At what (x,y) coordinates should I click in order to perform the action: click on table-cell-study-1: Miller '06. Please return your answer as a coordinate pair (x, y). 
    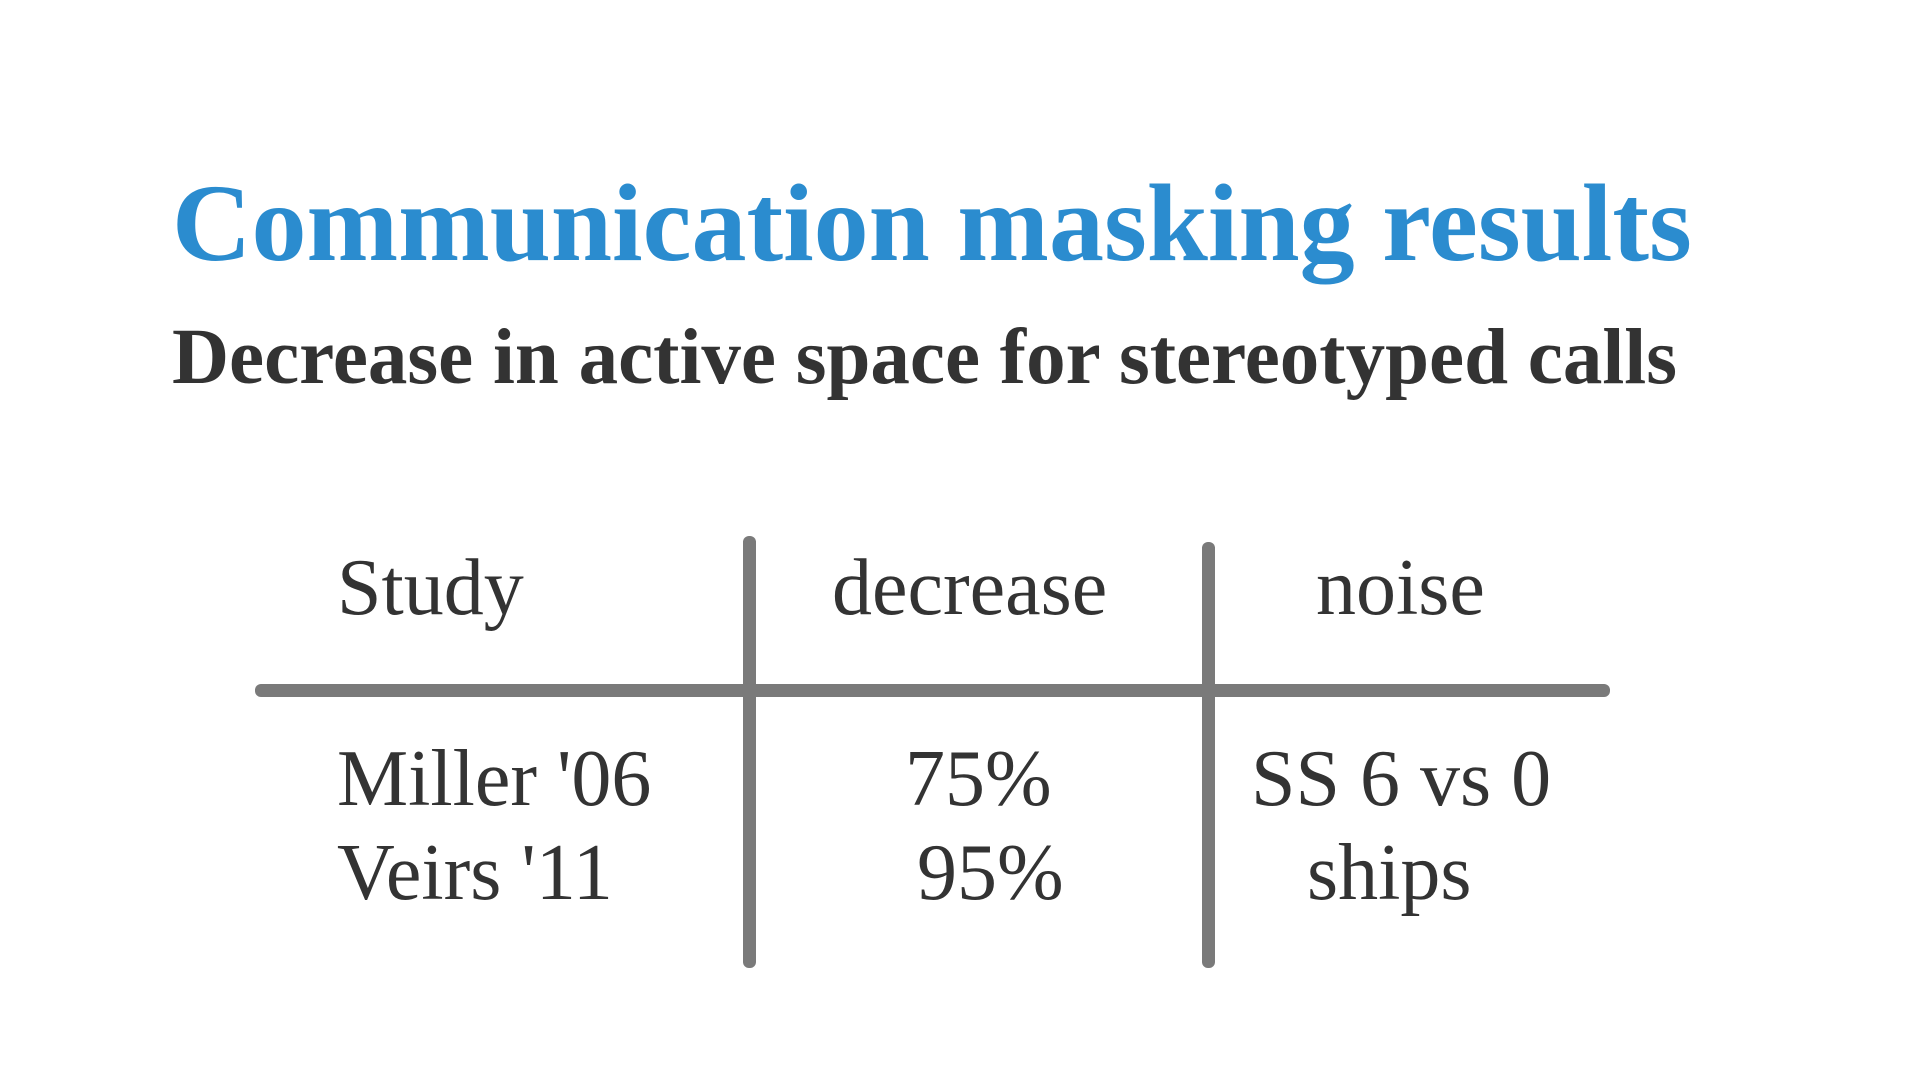
    Looking at the image, I should click on (494, 779).